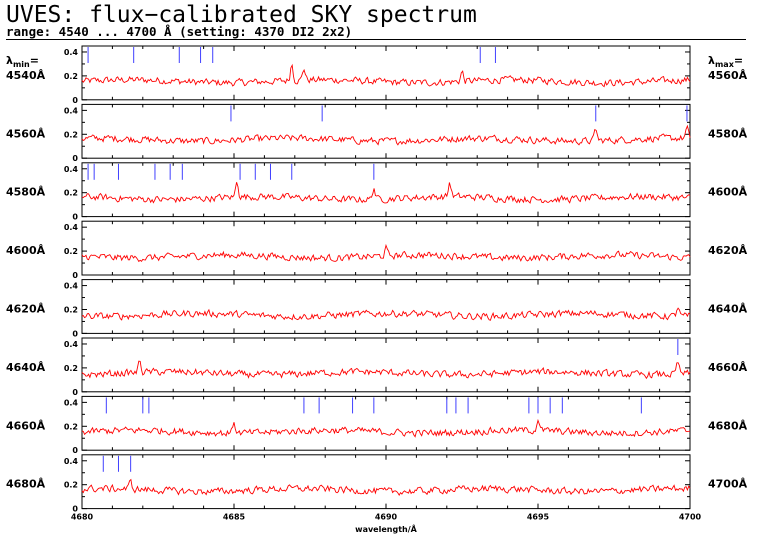 The width and height of the screenshot is (782, 542). I want to click on lambda-max-label: 4660Å, so click(728, 367).